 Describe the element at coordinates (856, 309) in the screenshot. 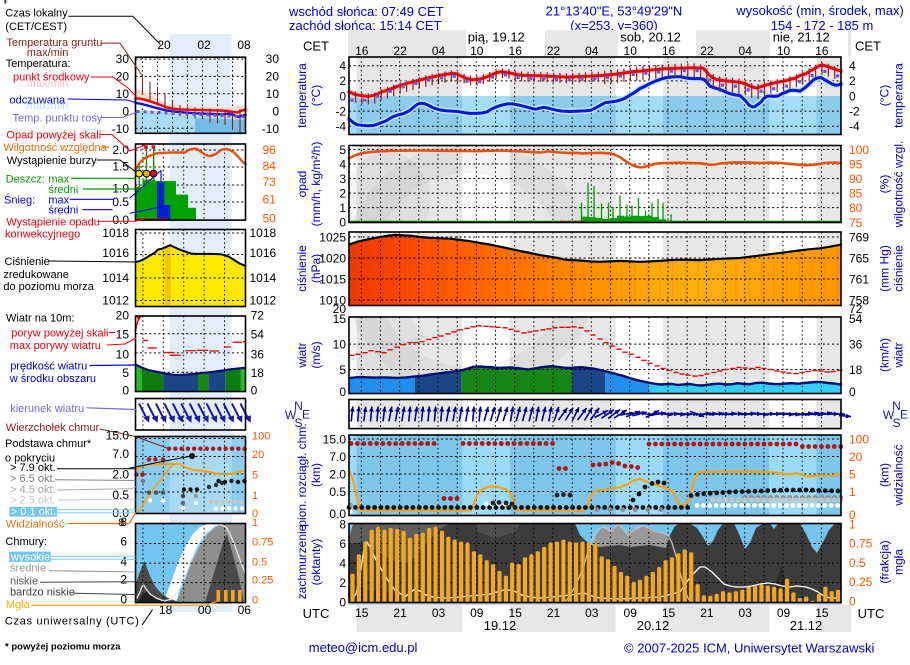

I see `svg-text: 72` at that location.